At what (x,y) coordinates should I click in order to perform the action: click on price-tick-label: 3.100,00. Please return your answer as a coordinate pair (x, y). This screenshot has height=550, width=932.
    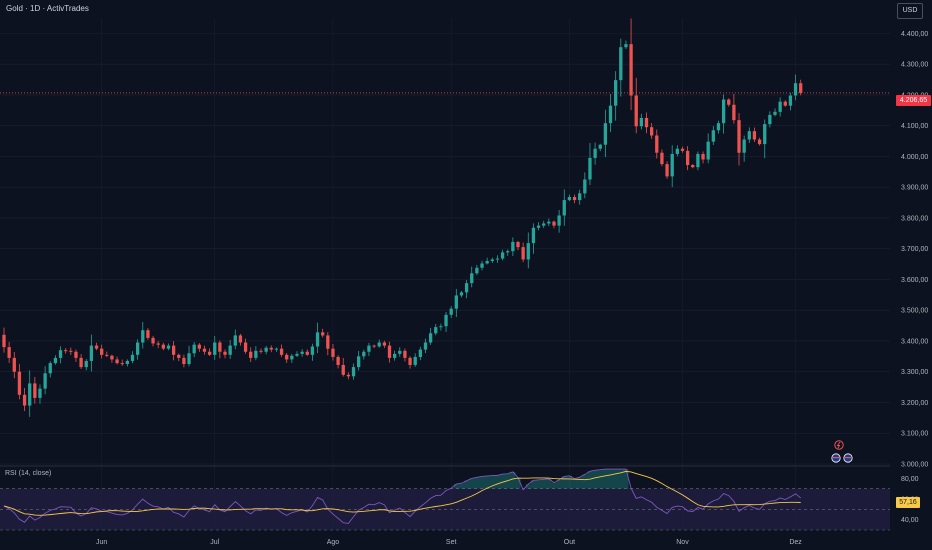
    Looking at the image, I should click on (914, 434).